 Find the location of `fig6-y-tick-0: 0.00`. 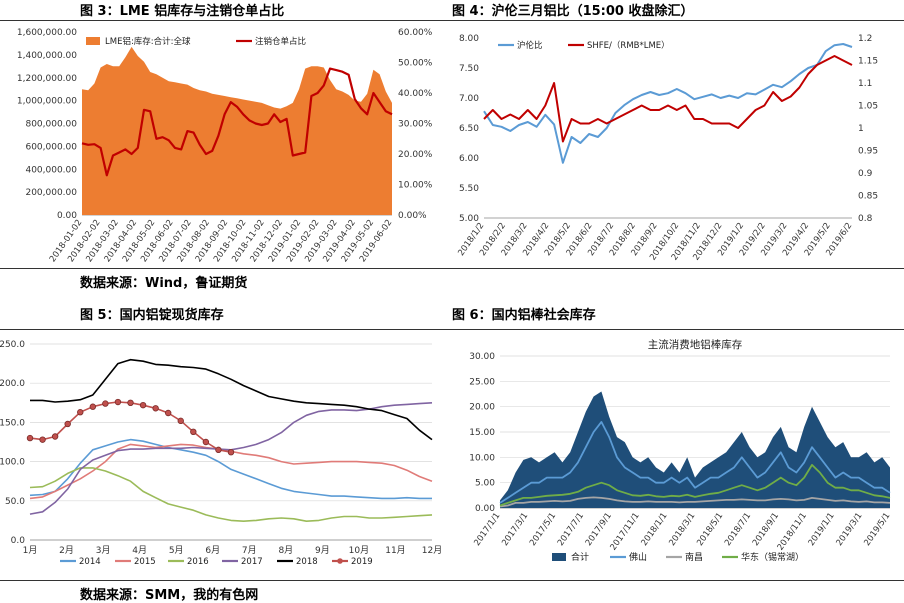

fig6-y-tick-0: 0.00 is located at coordinates (485, 509).